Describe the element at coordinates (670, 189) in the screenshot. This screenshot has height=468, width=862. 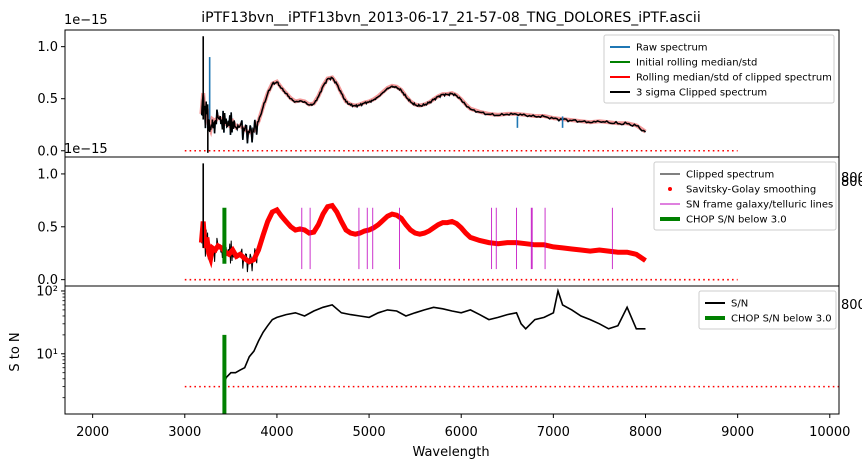
I see `legend-swatch` at that location.